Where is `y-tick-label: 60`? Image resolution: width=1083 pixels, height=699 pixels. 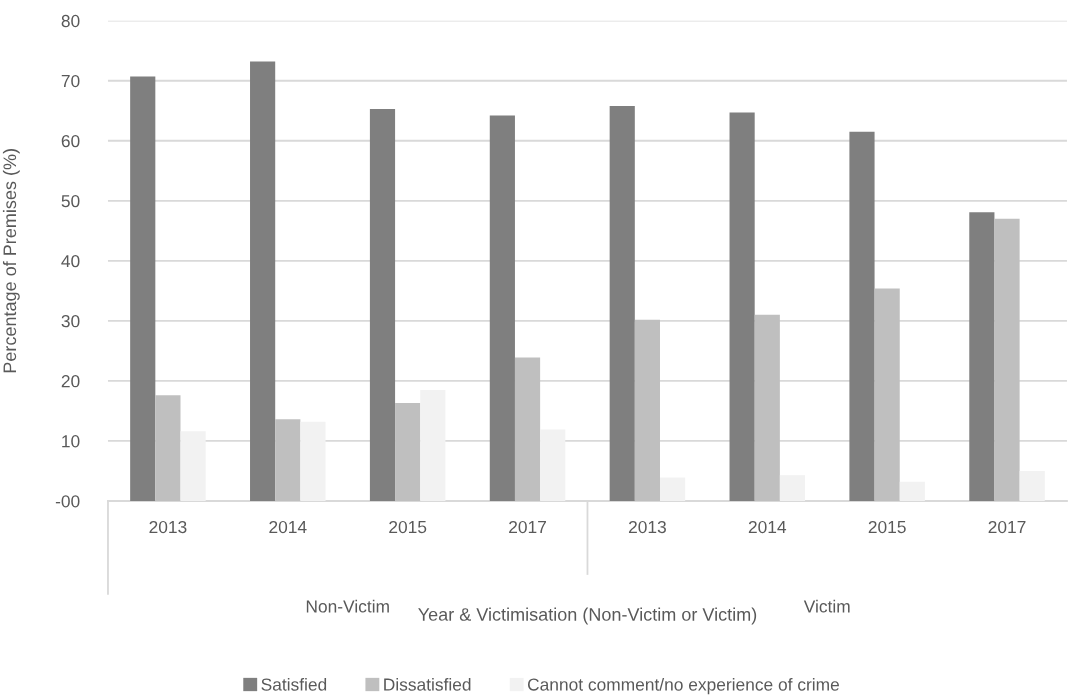 y-tick-label: 60 is located at coordinates (70, 141).